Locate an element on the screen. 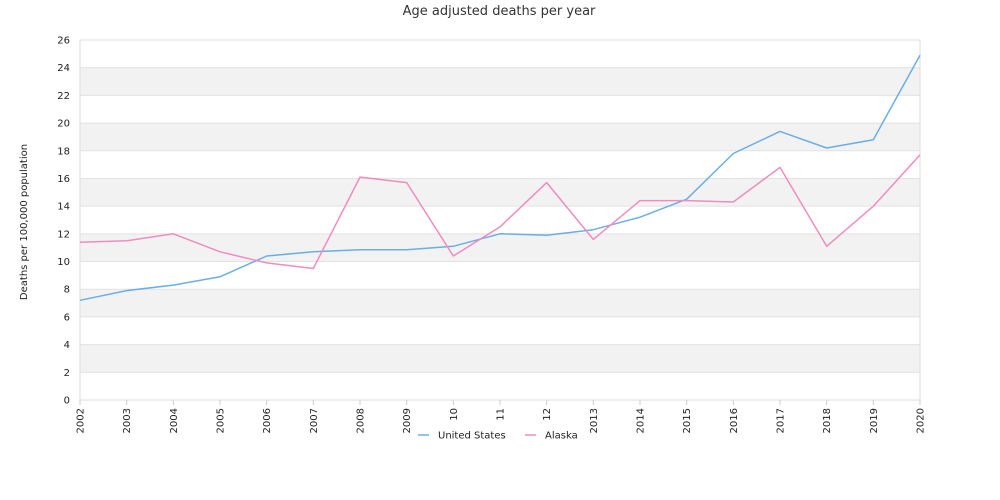 This screenshot has height=500, width=1000. x-tick-label: 2016 is located at coordinates (734, 420).